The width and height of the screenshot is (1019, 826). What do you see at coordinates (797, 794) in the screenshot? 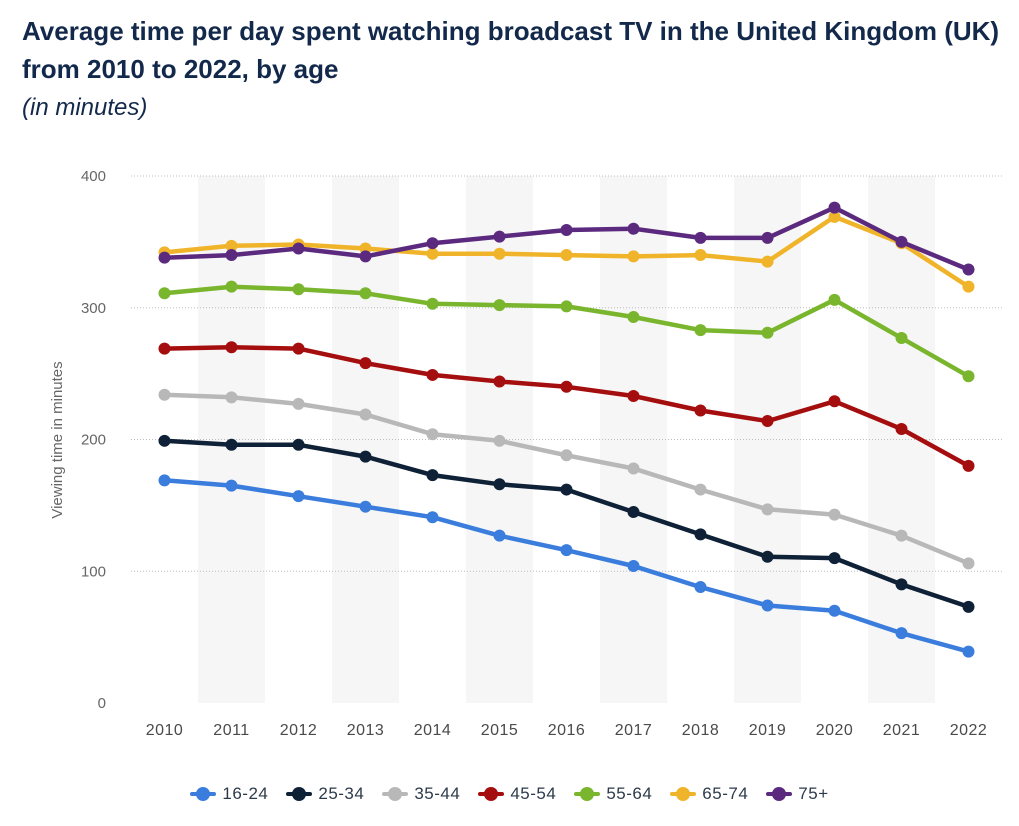
I see `legend-item: 75+` at bounding box center [797, 794].